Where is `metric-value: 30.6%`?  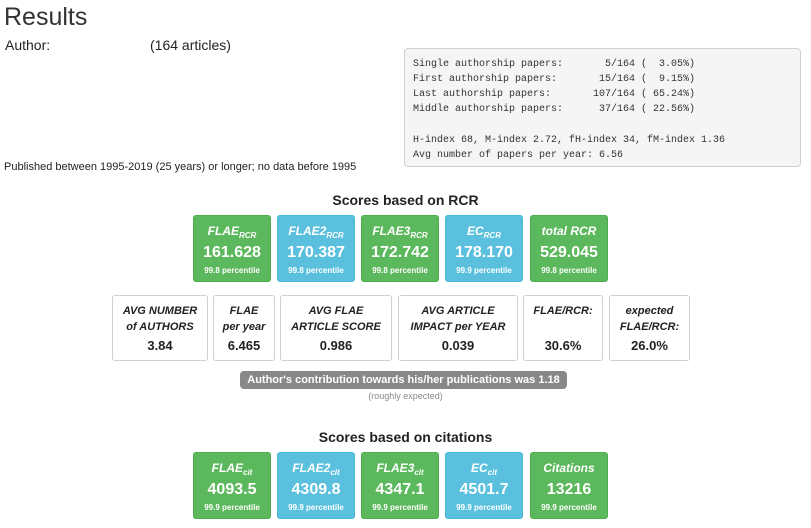 metric-value: 30.6% is located at coordinates (563, 345).